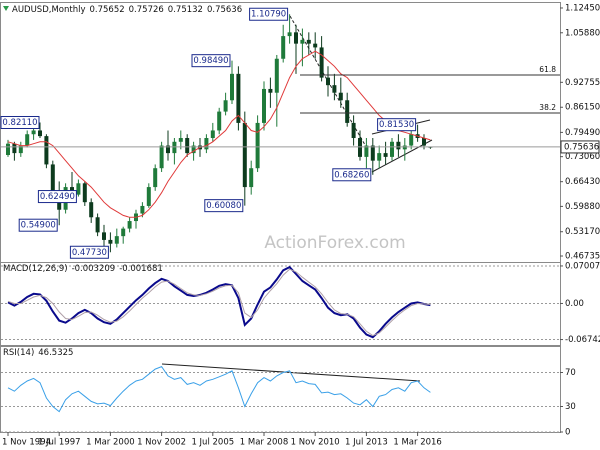 This screenshot has height=450, width=600. Describe the element at coordinates (581, 147) in the screenshot. I see `price-tag-label: 0.75636` at that location.